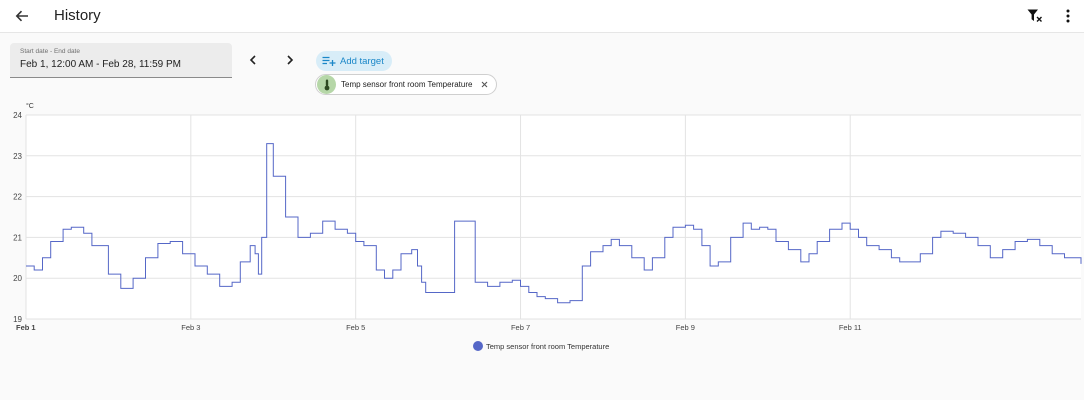 The width and height of the screenshot is (1084, 400). Describe the element at coordinates (17, 217) in the screenshot. I see `y-axis: 19 20 21 22 23 24` at that location.